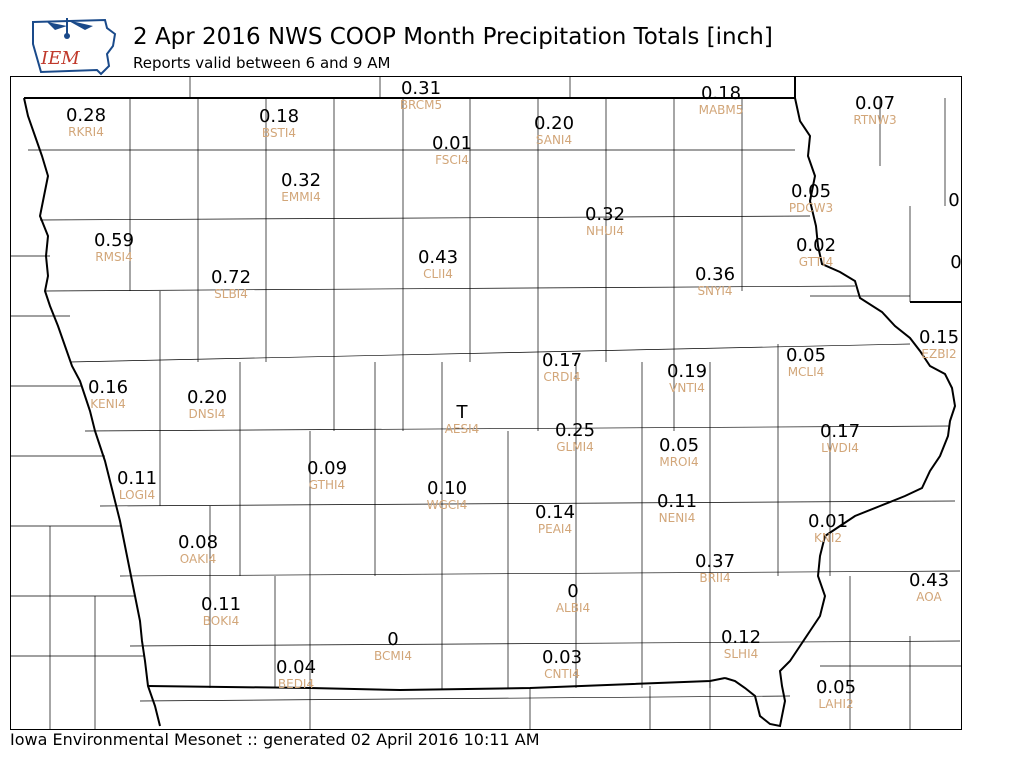 This screenshot has height=768, width=1024. Describe the element at coordinates (452, 143) in the screenshot. I see `precip-value: 0.01` at that location.